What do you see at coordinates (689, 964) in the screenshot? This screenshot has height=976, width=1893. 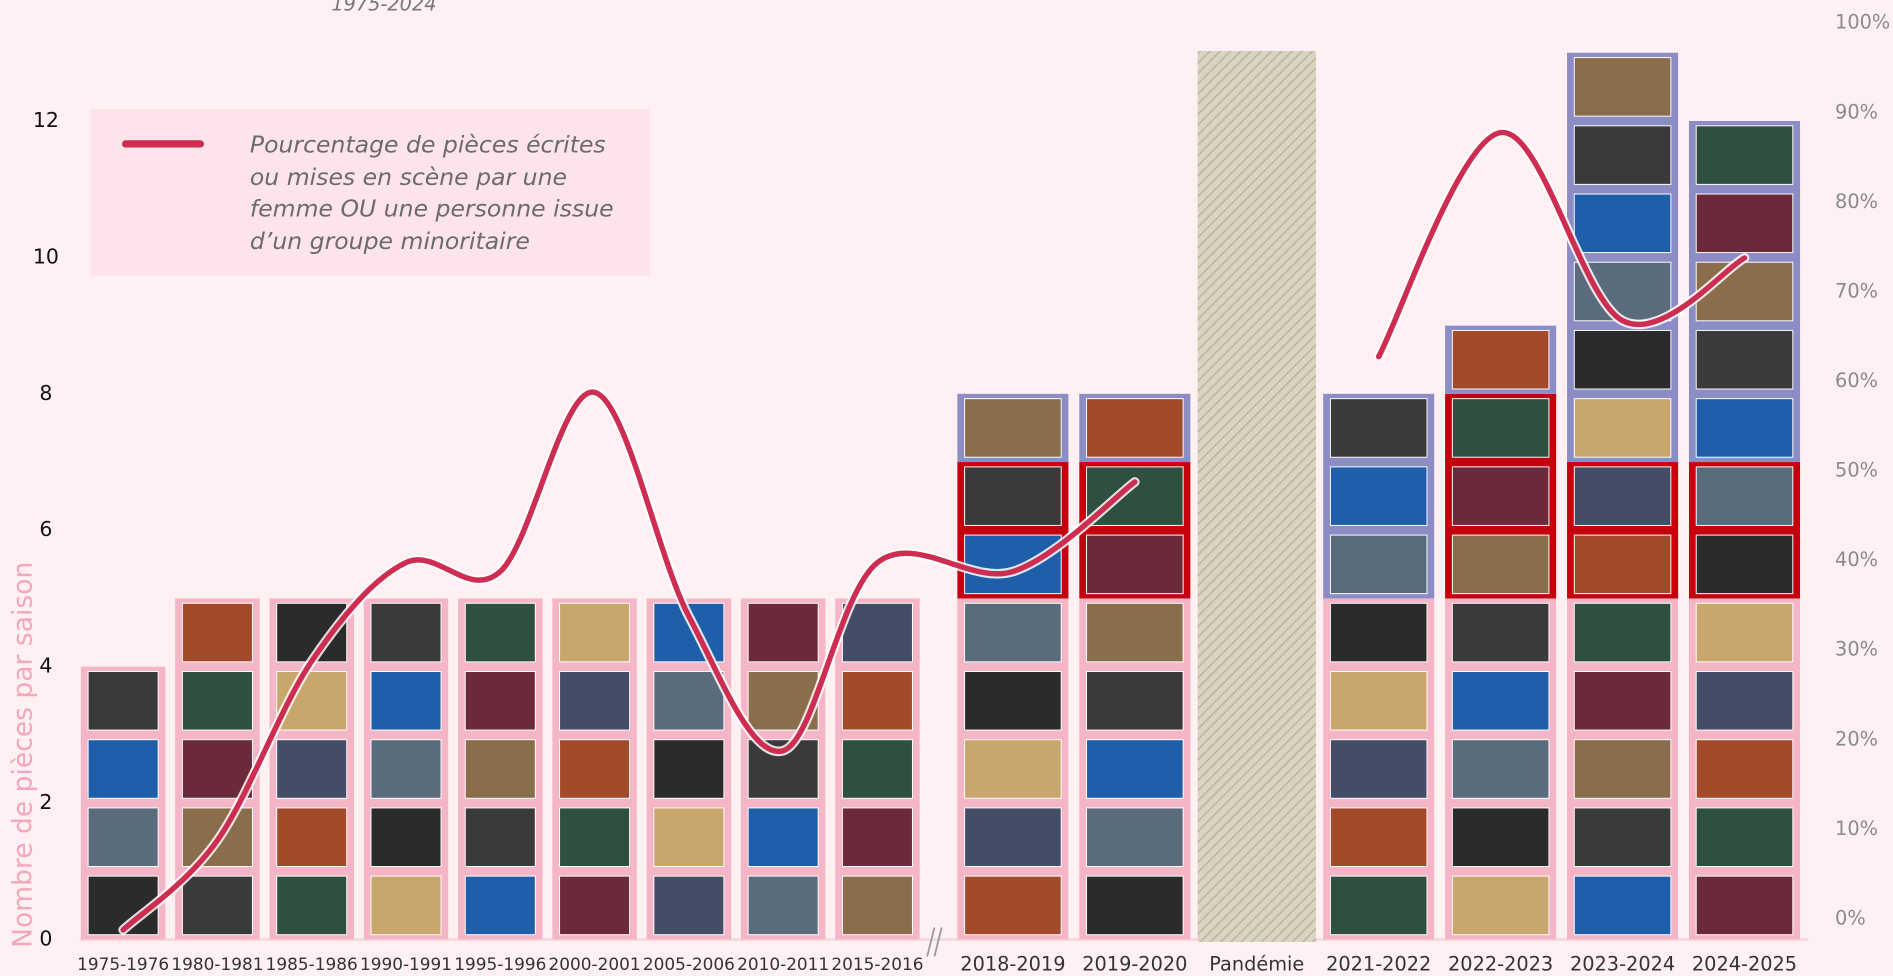 I see `x-tick-label: 2005-2006` at bounding box center [689, 964].